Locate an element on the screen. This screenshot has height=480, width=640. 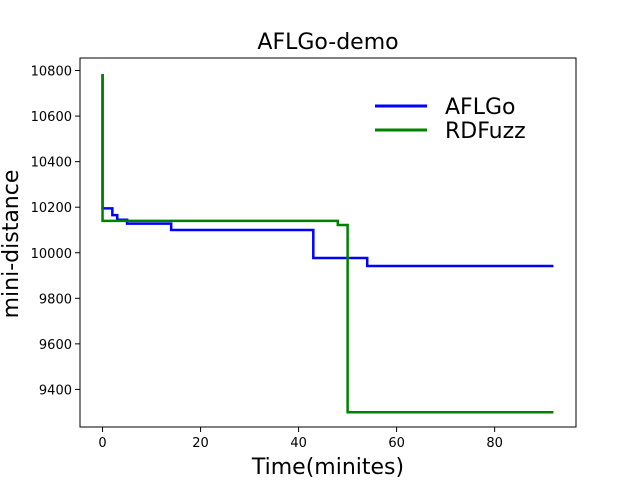
y-tick-label: 10600 is located at coordinates (51, 117).